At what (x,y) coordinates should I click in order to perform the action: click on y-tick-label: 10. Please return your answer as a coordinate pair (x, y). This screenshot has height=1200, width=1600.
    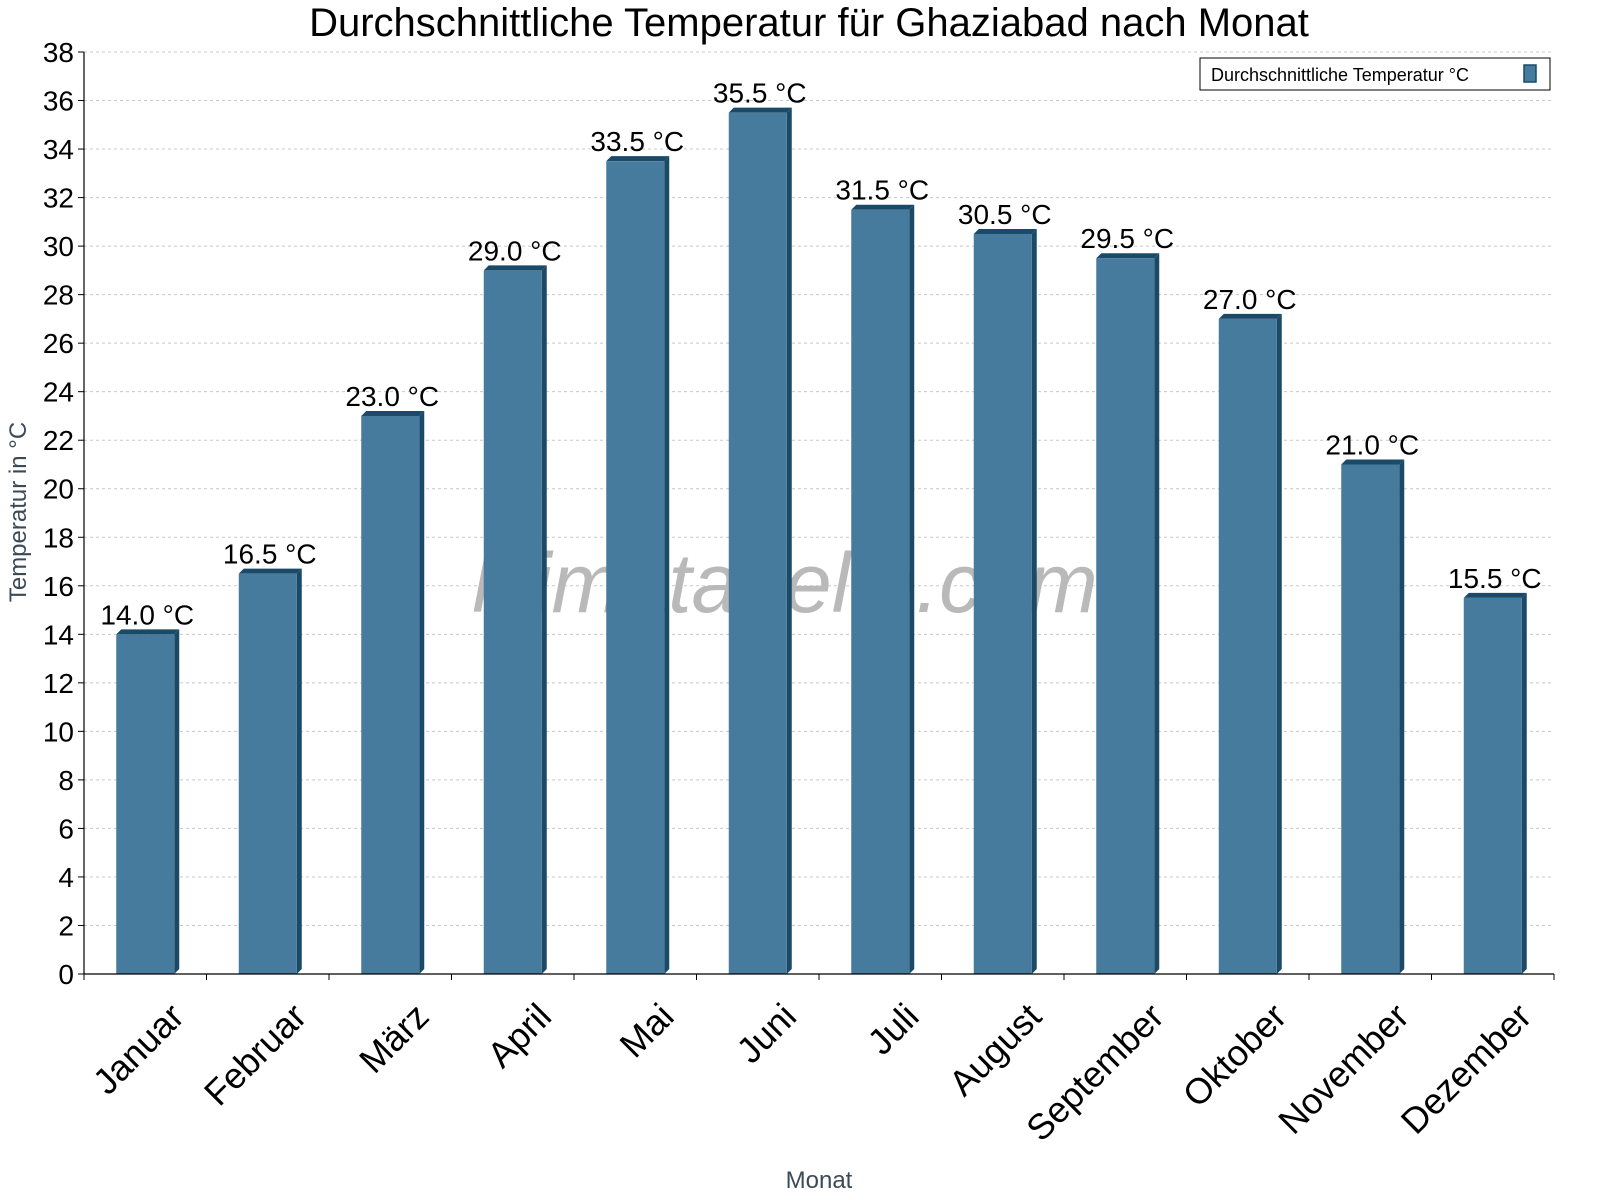
    Looking at the image, I should click on (58, 731).